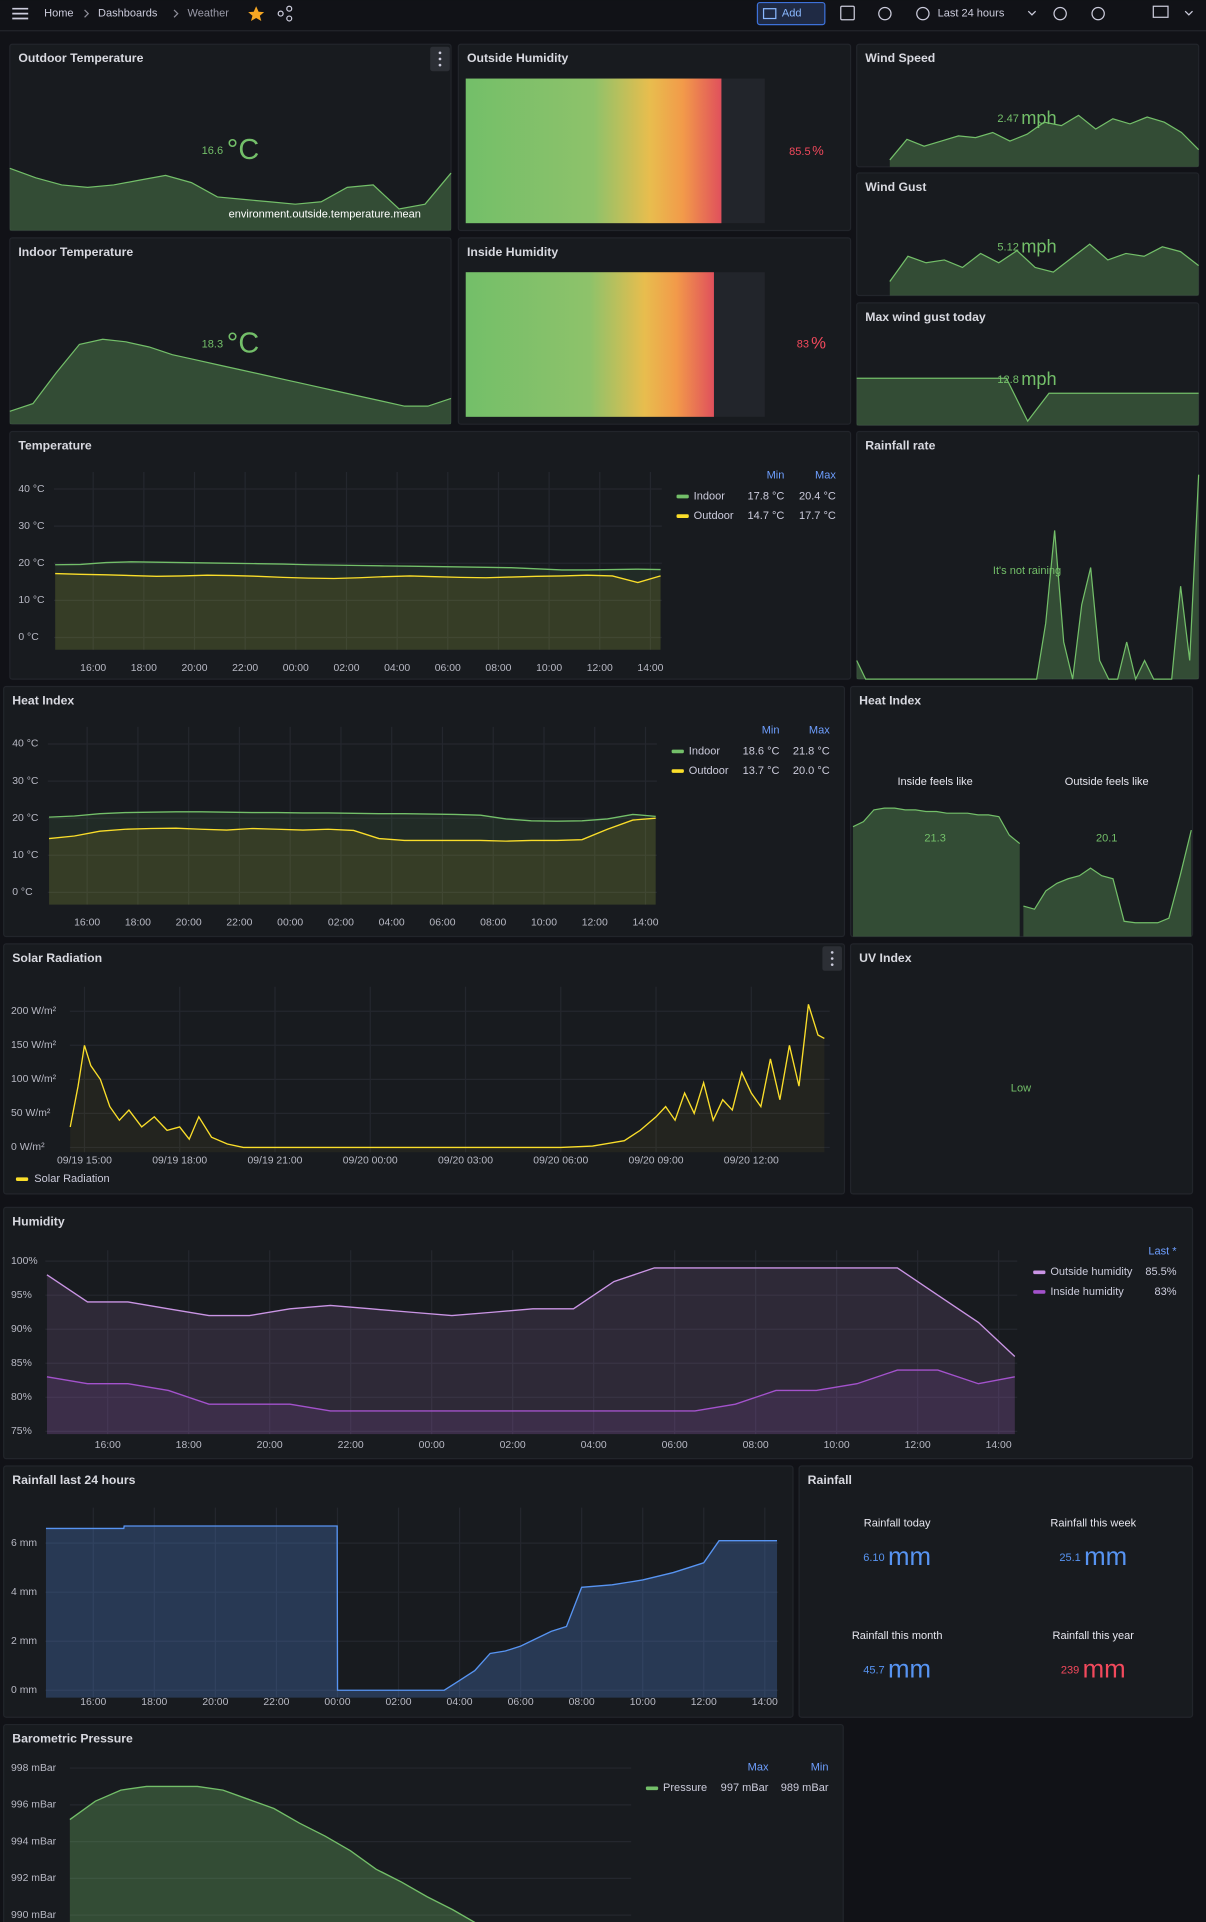 This screenshot has height=1922, width=1206. What do you see at coordinates (1007, 119) in the screenshot?
I see `stat-value: 2.47` at bounding box center [1007, 119].